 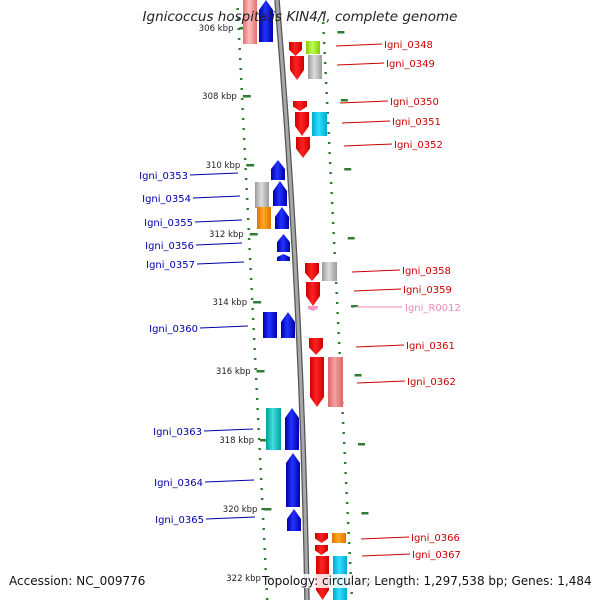 I want to click on gene-label: Igni_0356, so click(x=169, y=246).